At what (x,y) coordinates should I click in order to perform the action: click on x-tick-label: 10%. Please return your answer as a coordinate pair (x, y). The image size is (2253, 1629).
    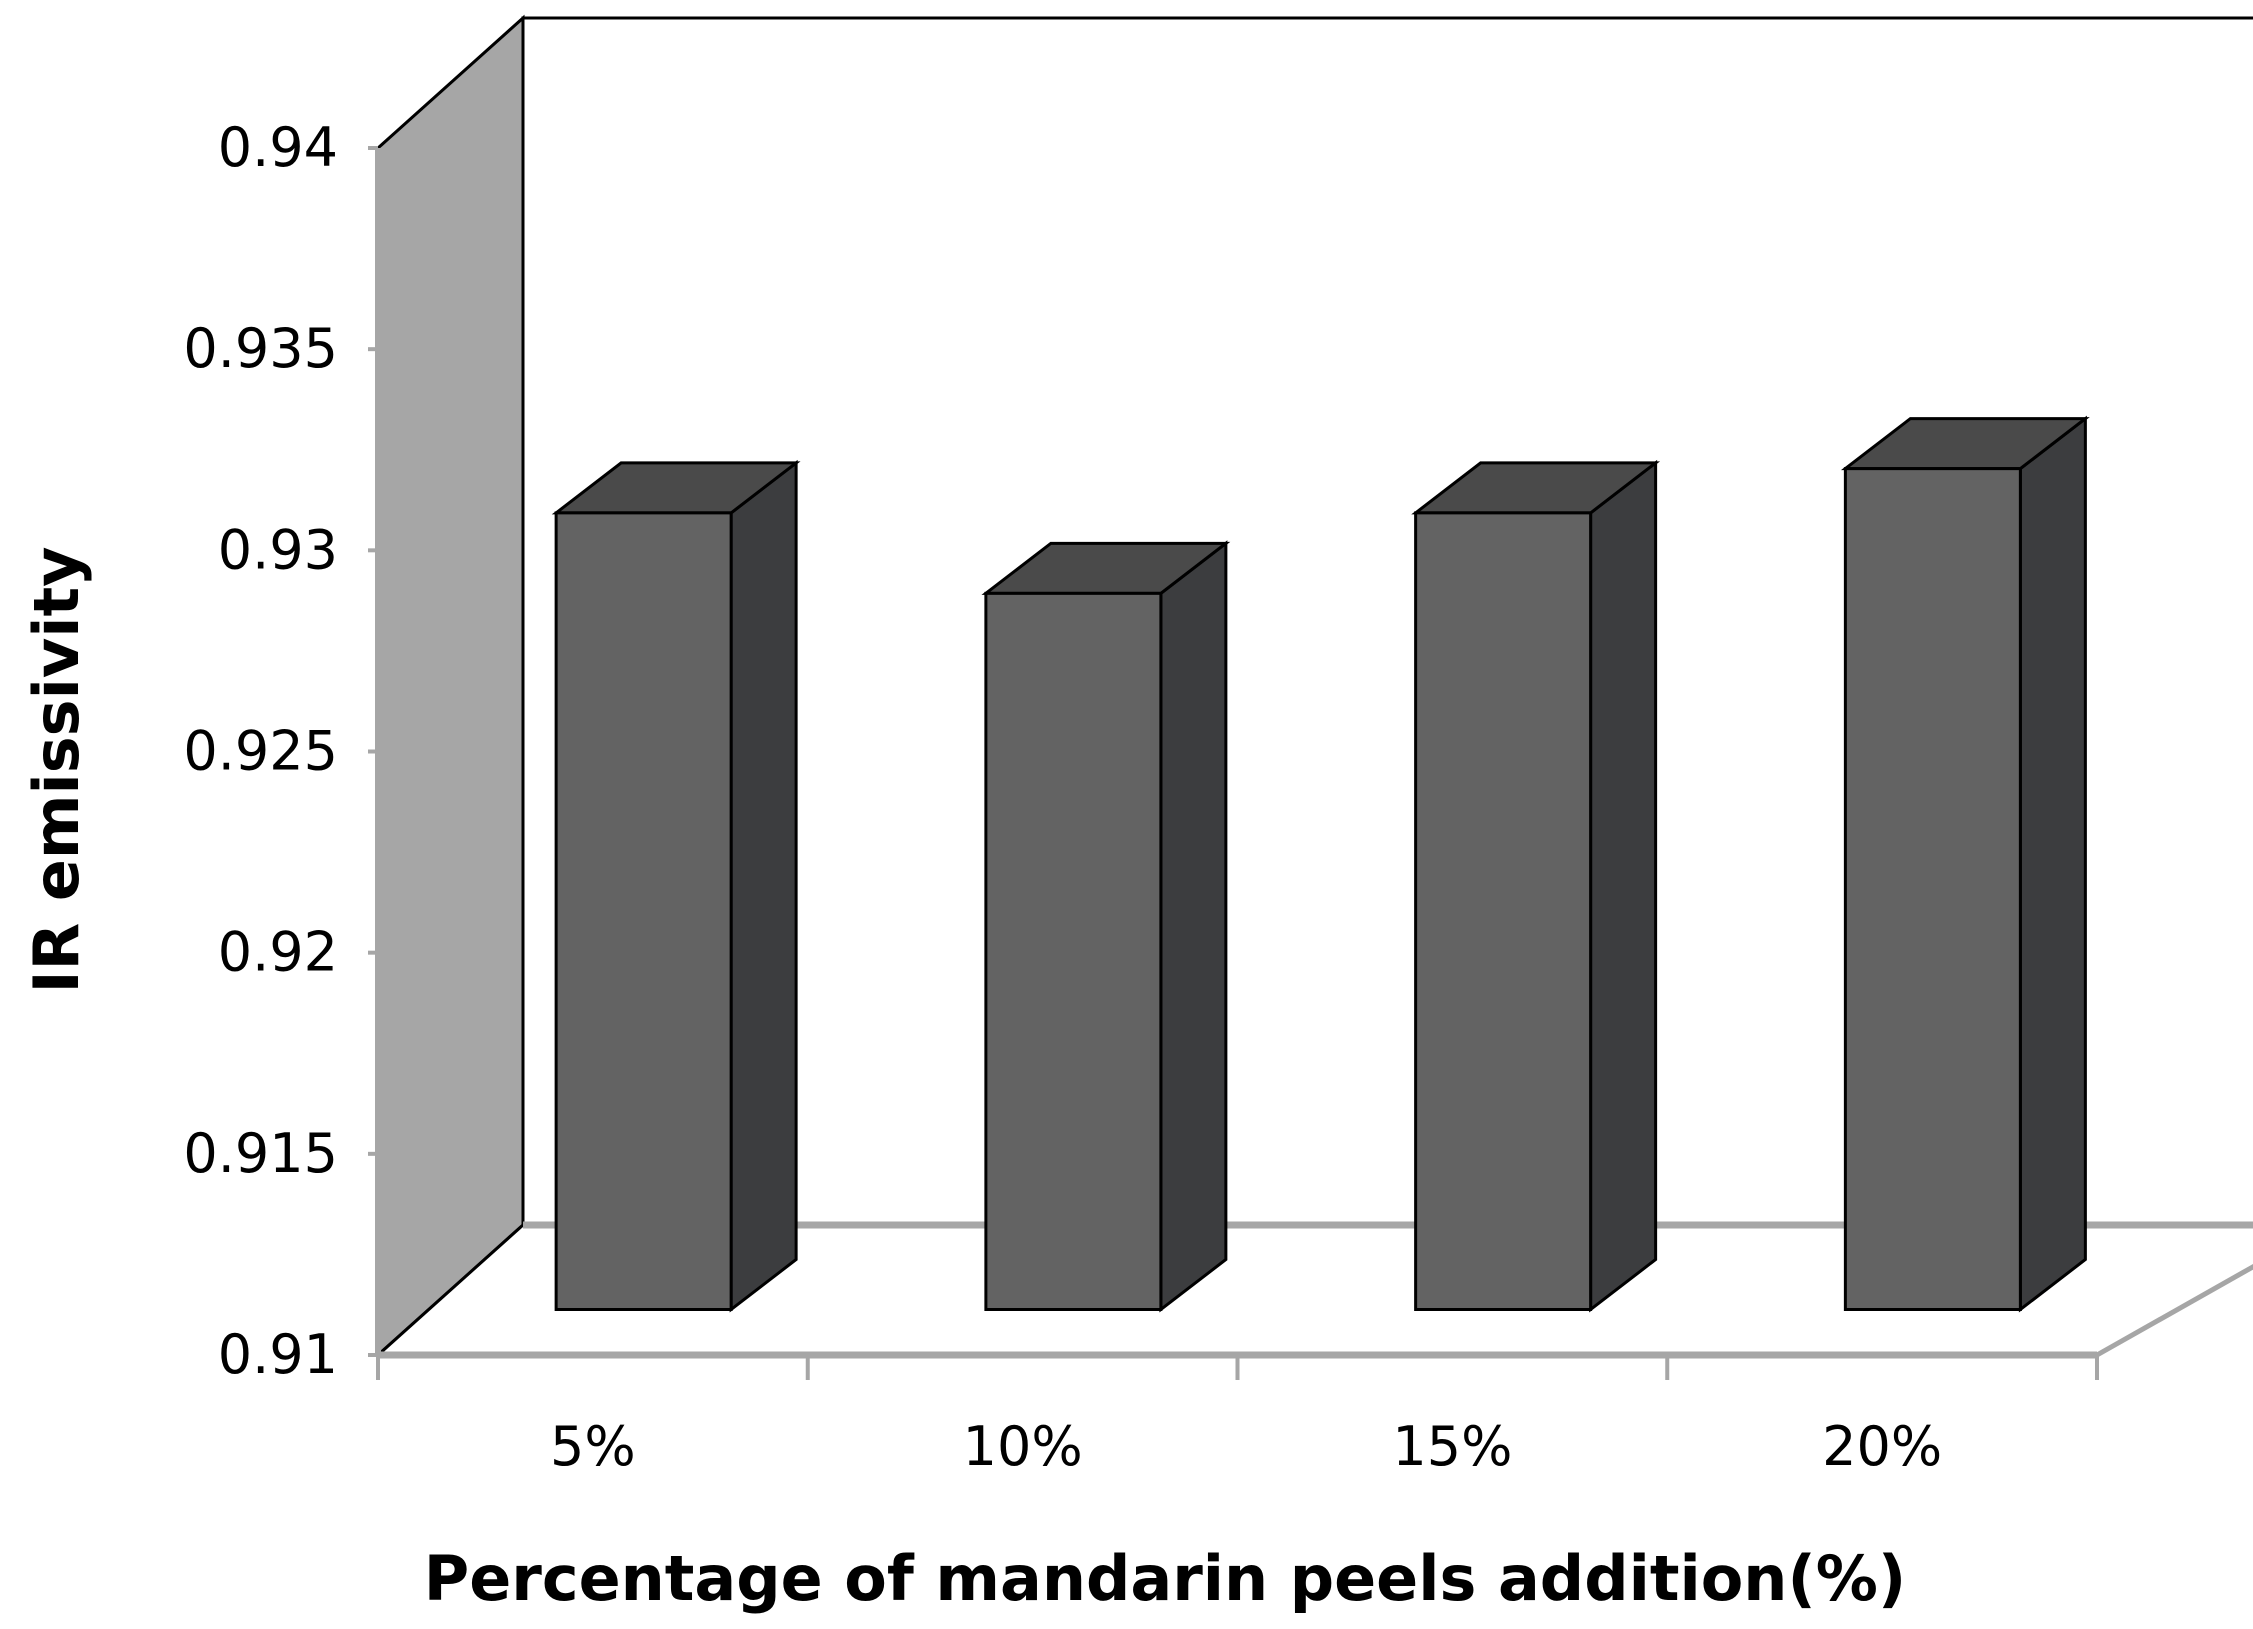
    Looking at the image, I should click on (1023, 1446).